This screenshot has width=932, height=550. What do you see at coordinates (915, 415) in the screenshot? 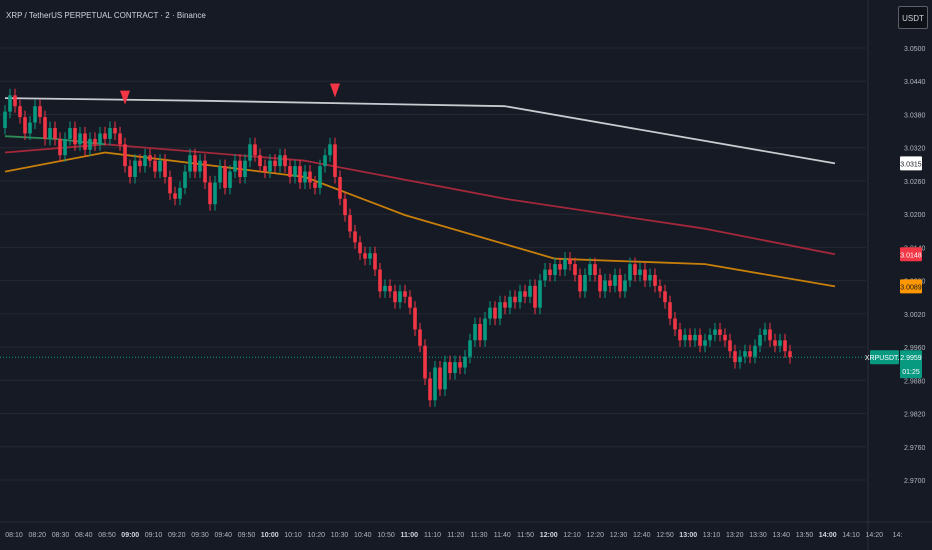
I see `y-tick-label: 2.9820` at bounding box center [915, 415].